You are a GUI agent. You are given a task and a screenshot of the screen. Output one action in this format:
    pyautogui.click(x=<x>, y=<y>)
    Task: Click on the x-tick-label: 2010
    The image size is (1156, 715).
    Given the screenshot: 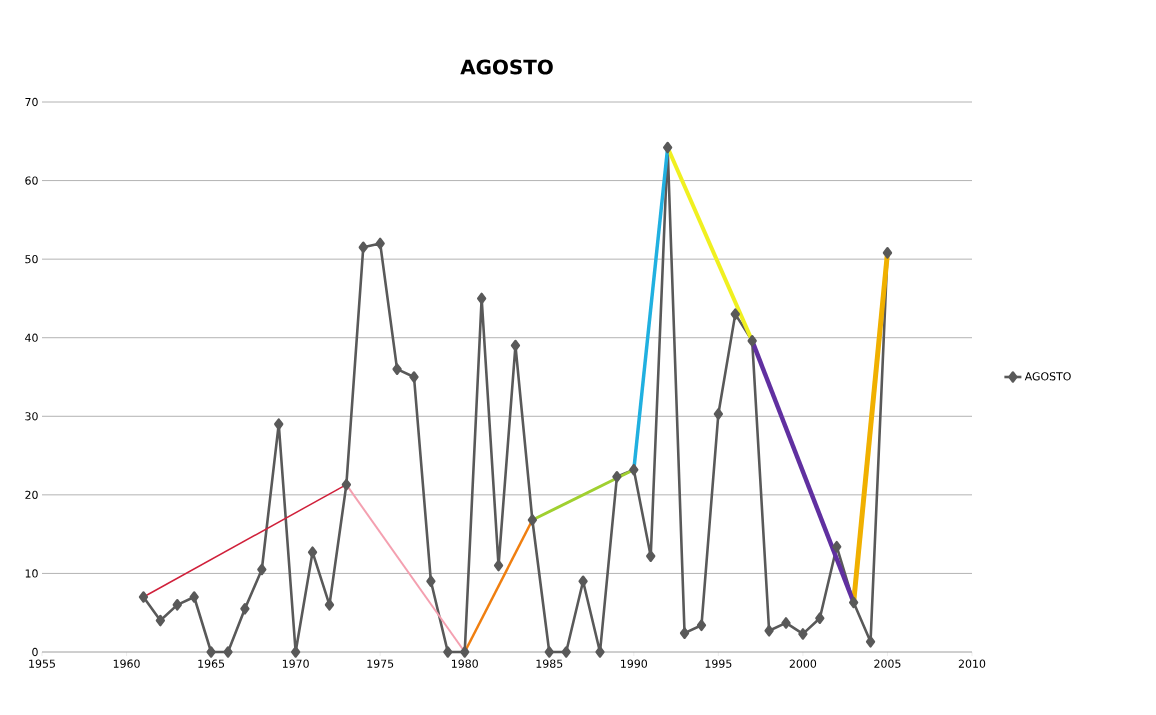 What is the action you would take?
    pyautogui.click(x=972, y=663)
    